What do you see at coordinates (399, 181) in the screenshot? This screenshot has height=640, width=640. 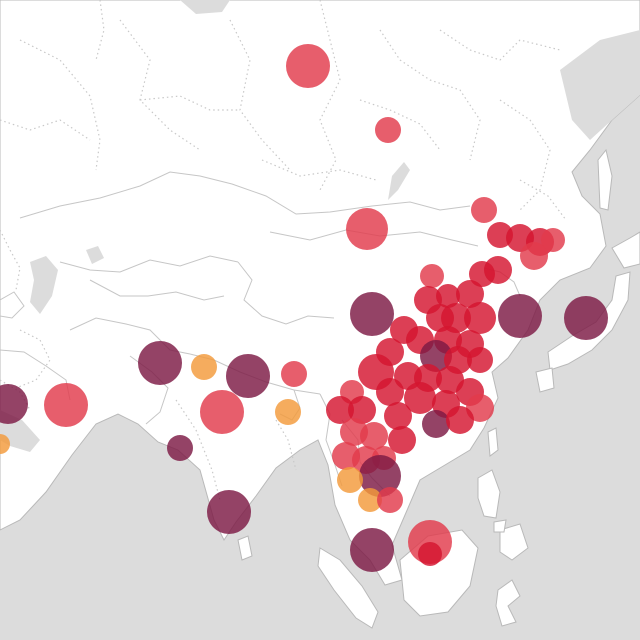 I see `lake-baikal` at bounding box center [399, 181].